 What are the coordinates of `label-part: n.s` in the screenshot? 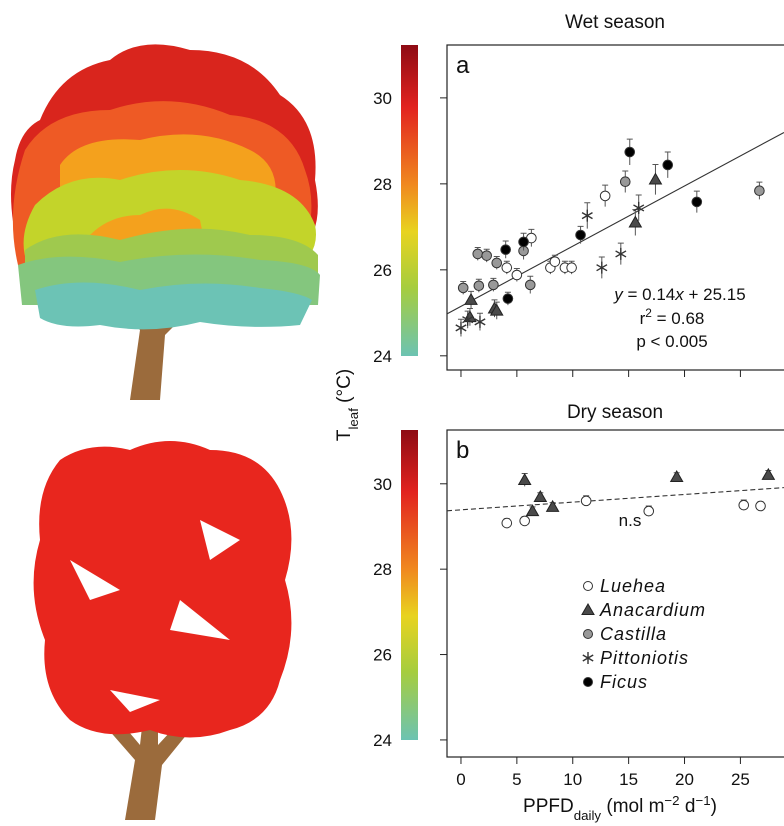 It's located at (630, 520).